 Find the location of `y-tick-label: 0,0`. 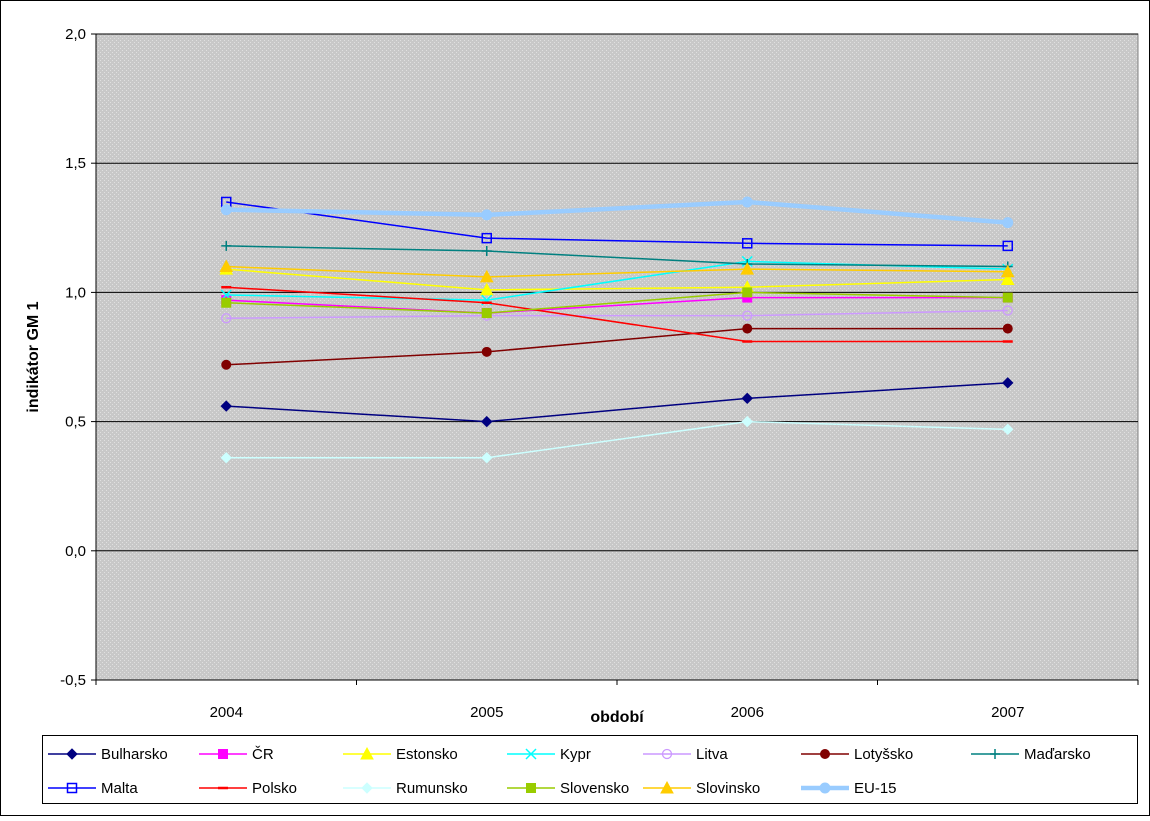

y-tick-label: 0,0 is located at coordinates (75, 551).